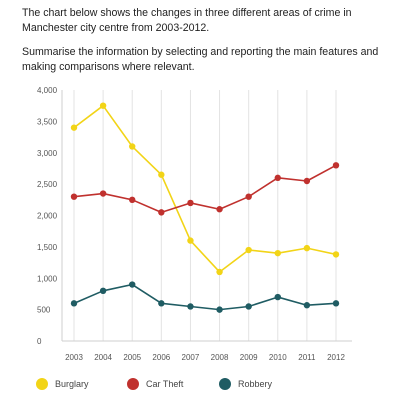 The height and width of the screenshot is (400, 400). What do you see at coordinates (42, 384) in the screenshot?
I see `legend-swatch-burglary` at bounding box center [42, 384].